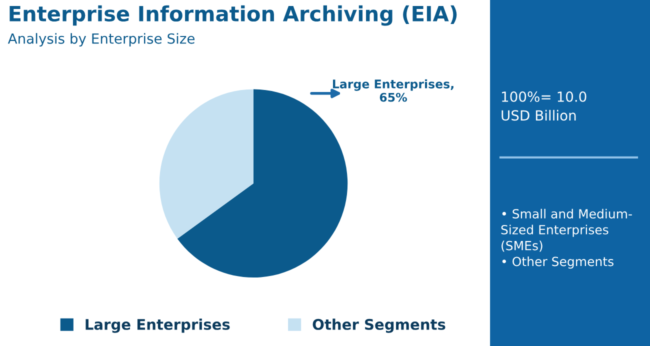  What do you see at coordinates (101, 40) in the screenshot?
I see `chart-subtitle: Analysis by Enterprise Size` at bounding box center [101, 40].